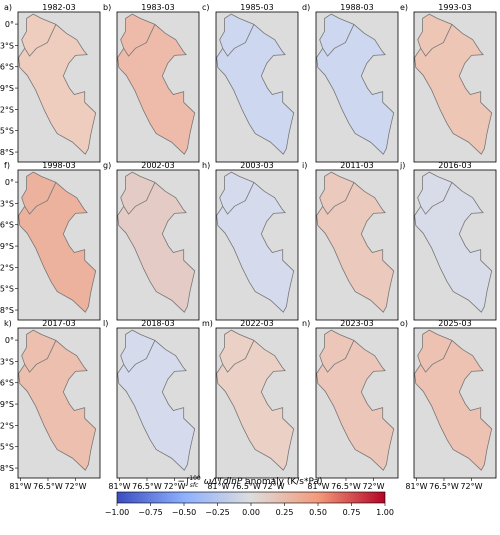 This screenshot has height=535, width=500. Describe the element at coordinates (454, 165) in the screenshot. I see `panel-title: 2016-03` at that location.